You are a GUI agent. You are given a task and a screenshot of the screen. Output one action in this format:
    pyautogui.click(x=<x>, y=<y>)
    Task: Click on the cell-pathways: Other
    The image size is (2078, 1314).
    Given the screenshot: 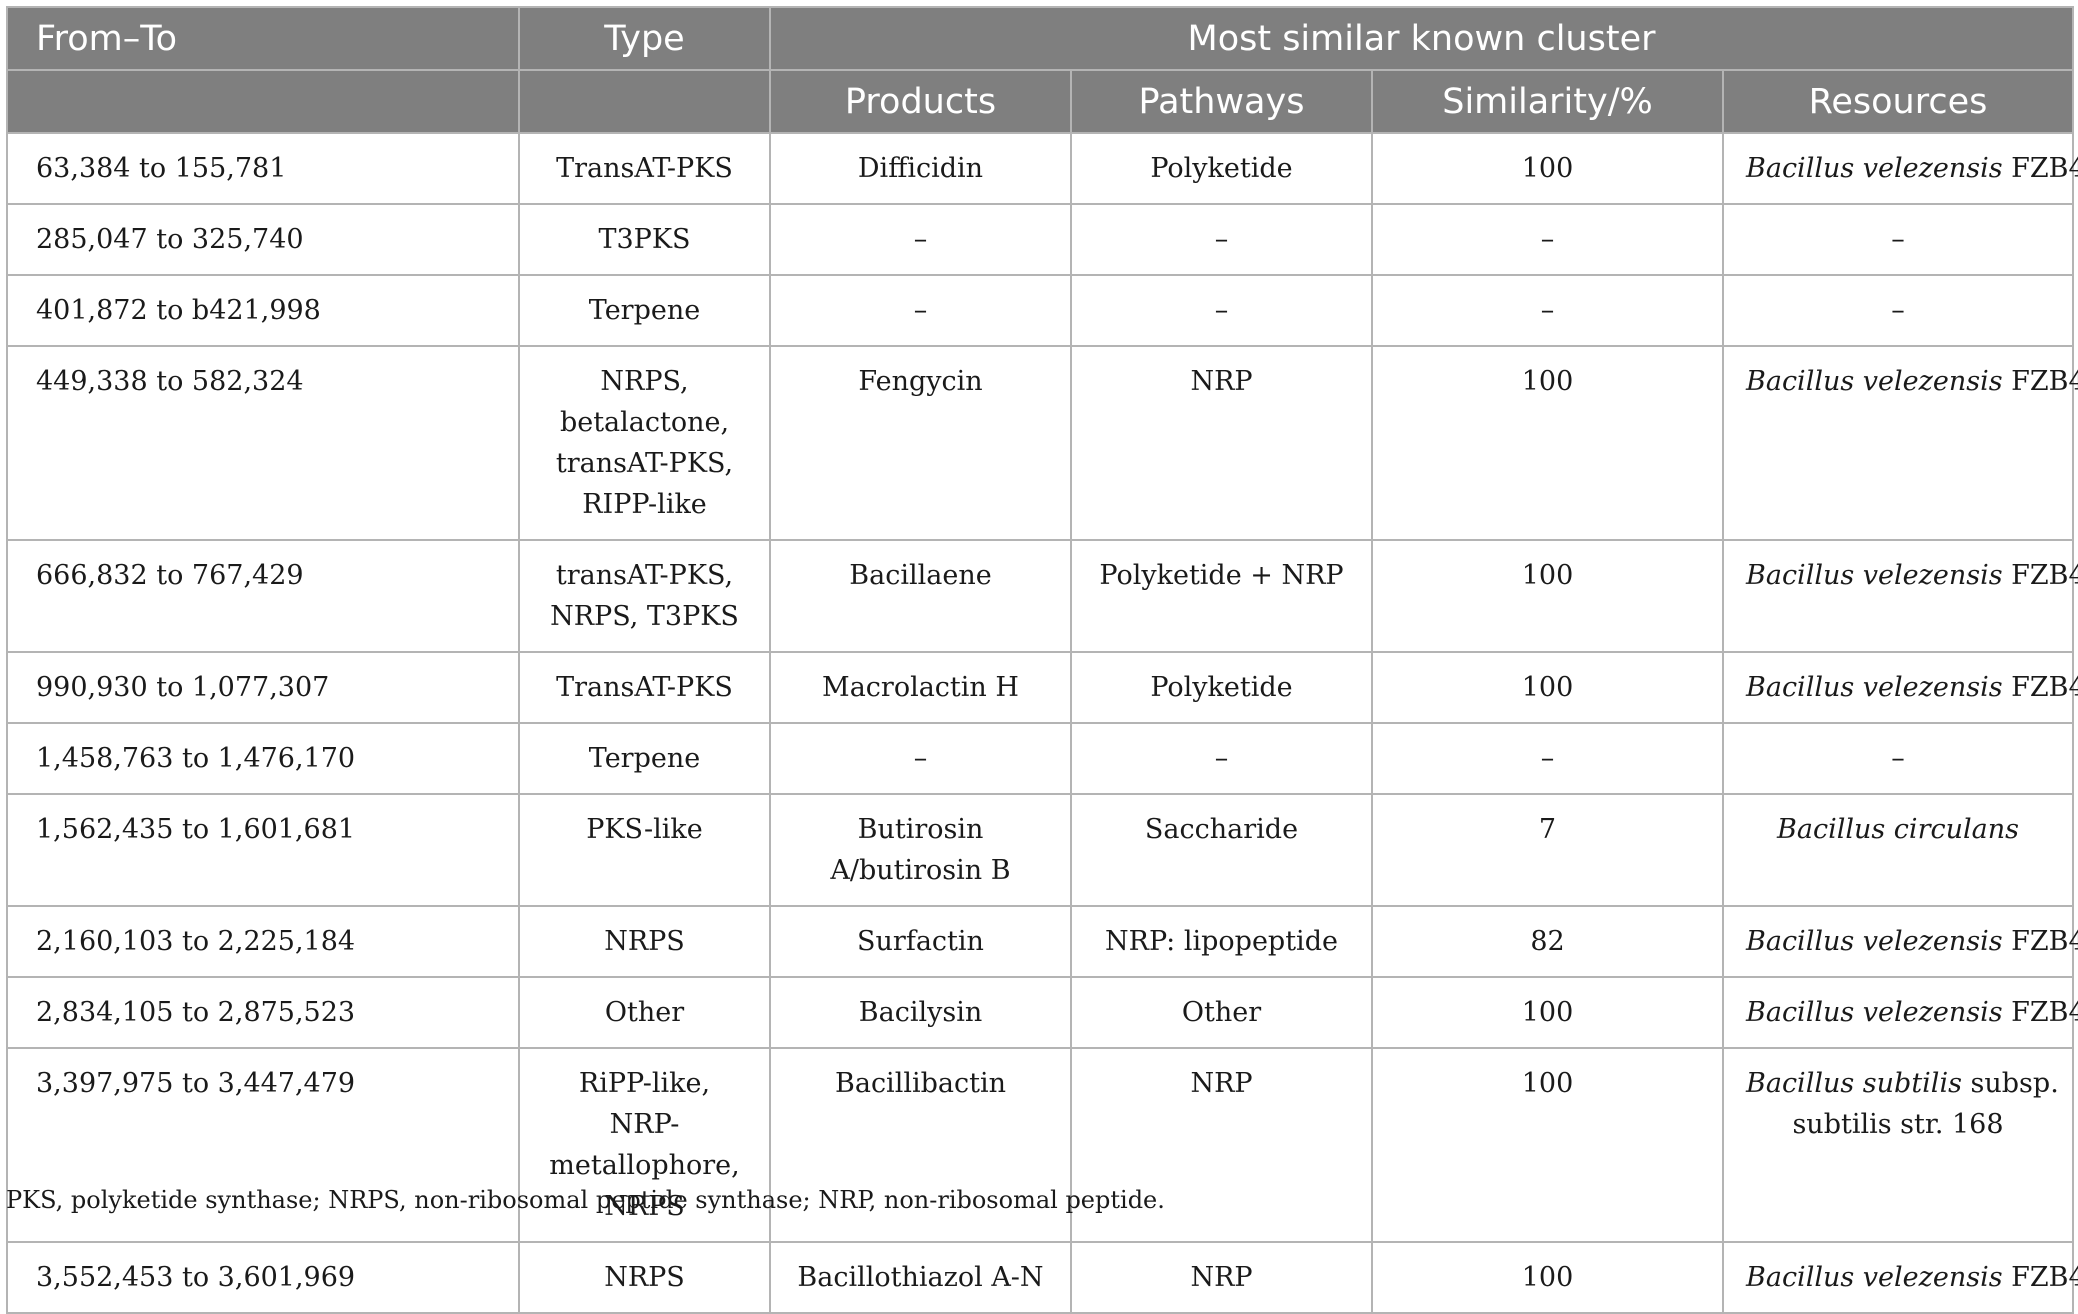 What is the action you would take?
    pyautogui.click(x=1221, y=1012)
    